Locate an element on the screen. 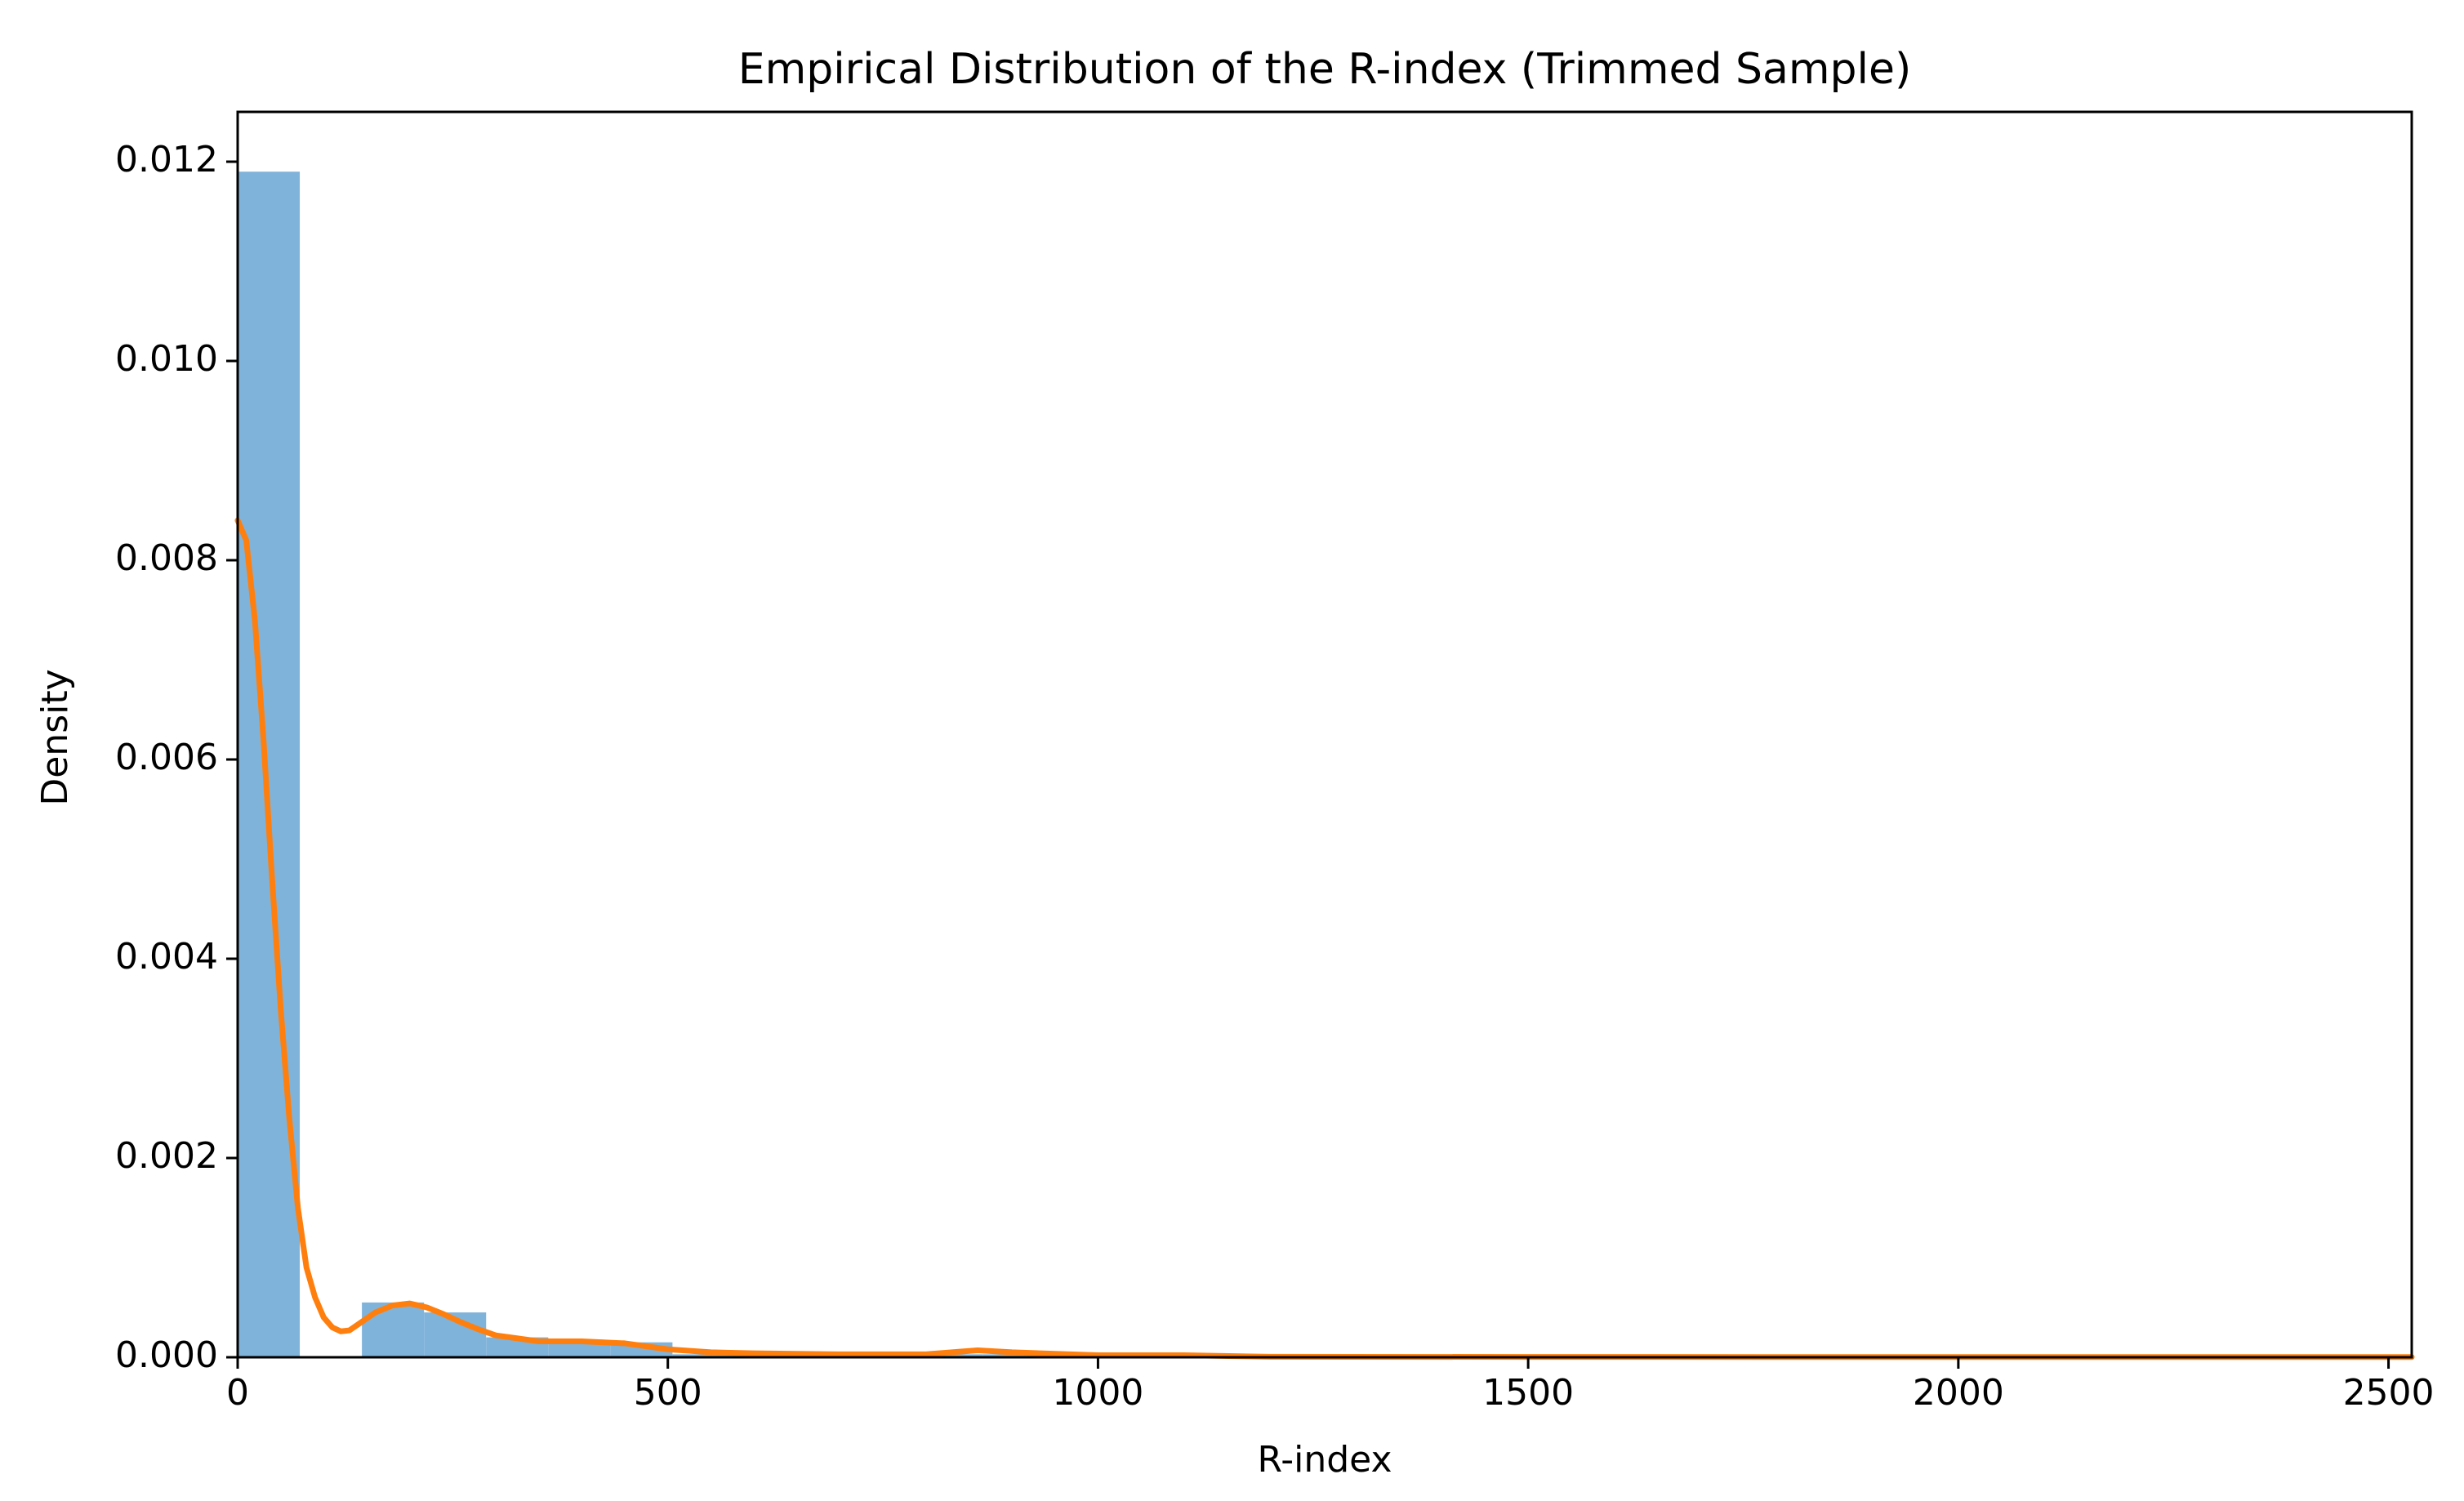 This screenshot has width=2464, height=1501. y-tick-label: 0.008 is located at coordinates (166, 558).